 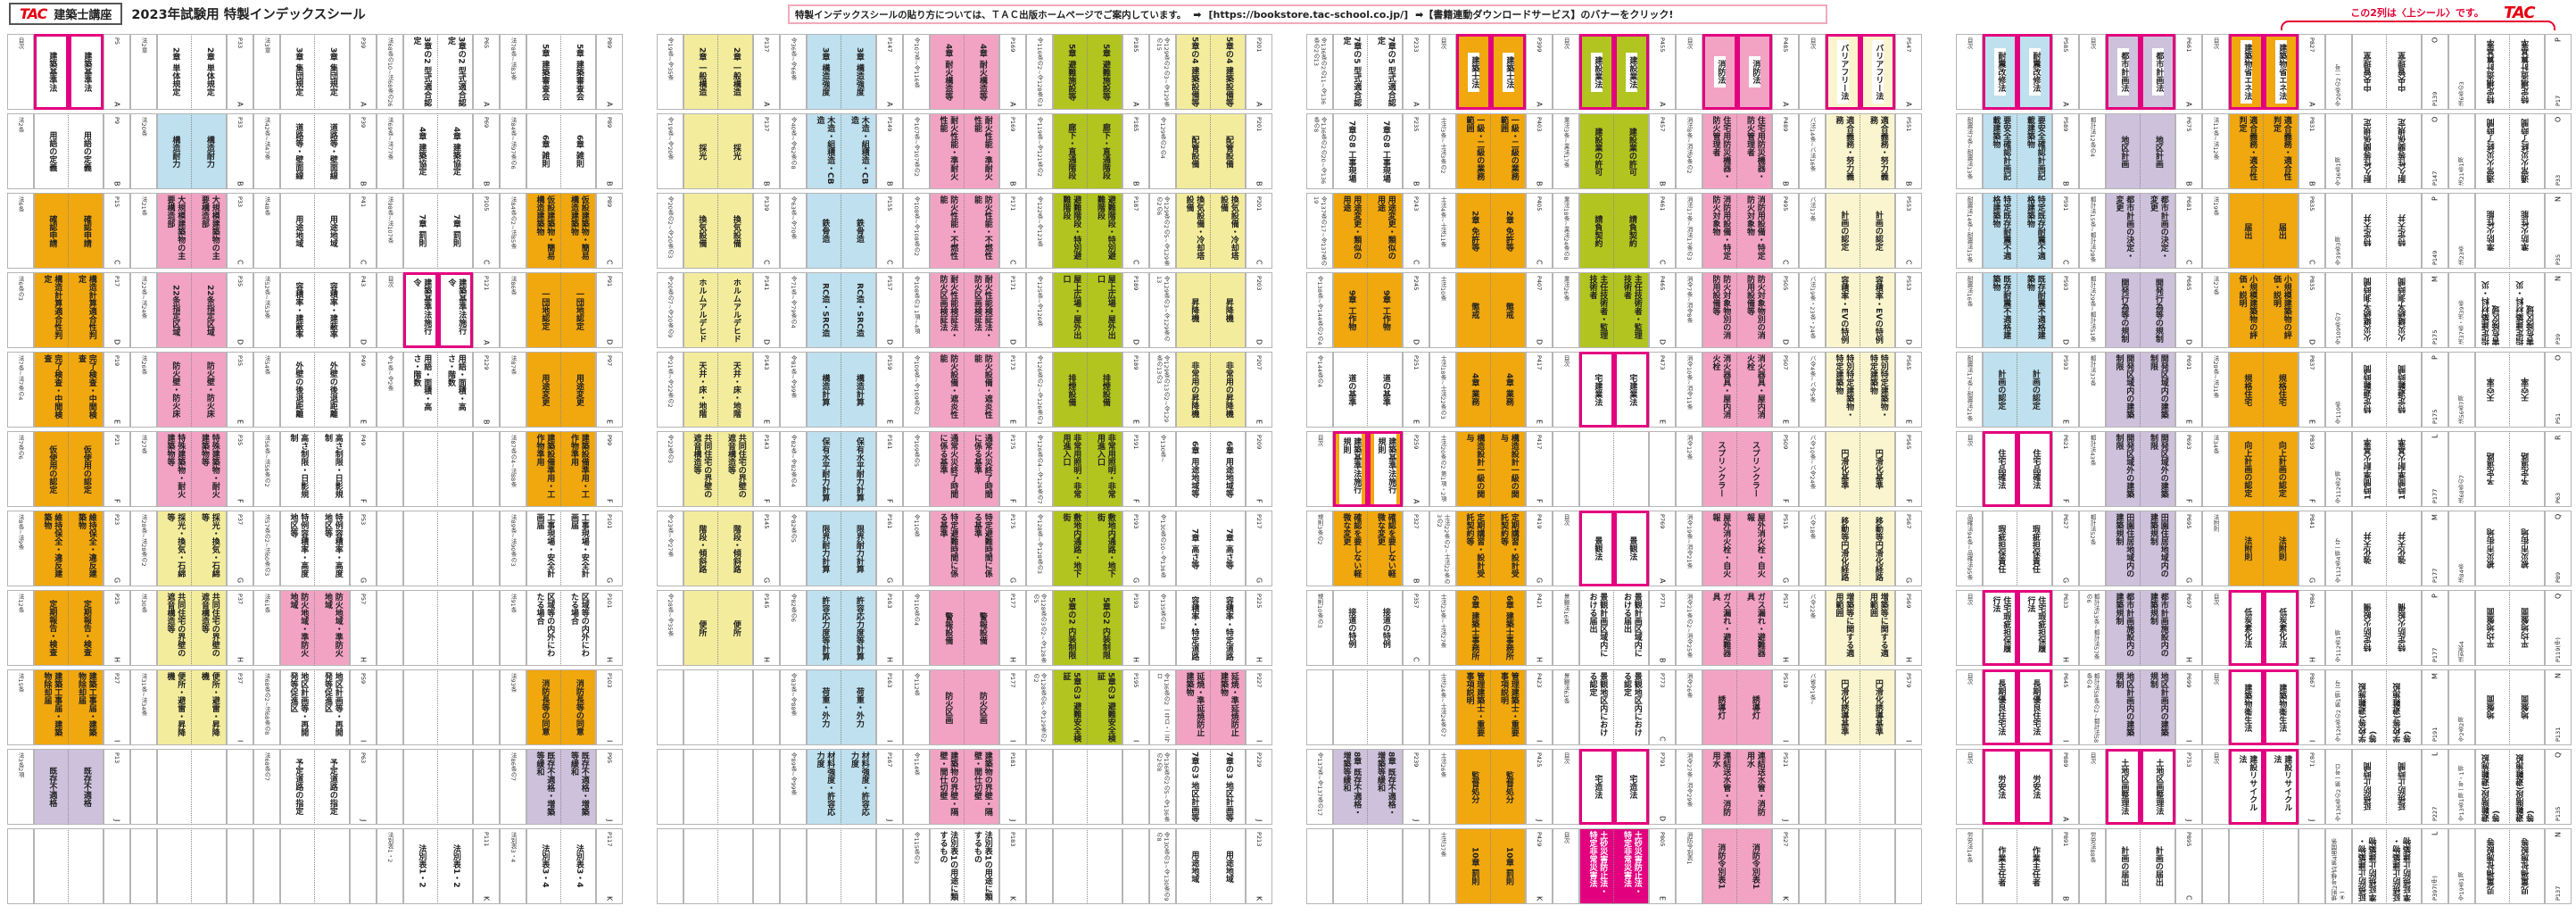 I want to click on article-ref: 都計法37条, so click(x=2092, y=390).